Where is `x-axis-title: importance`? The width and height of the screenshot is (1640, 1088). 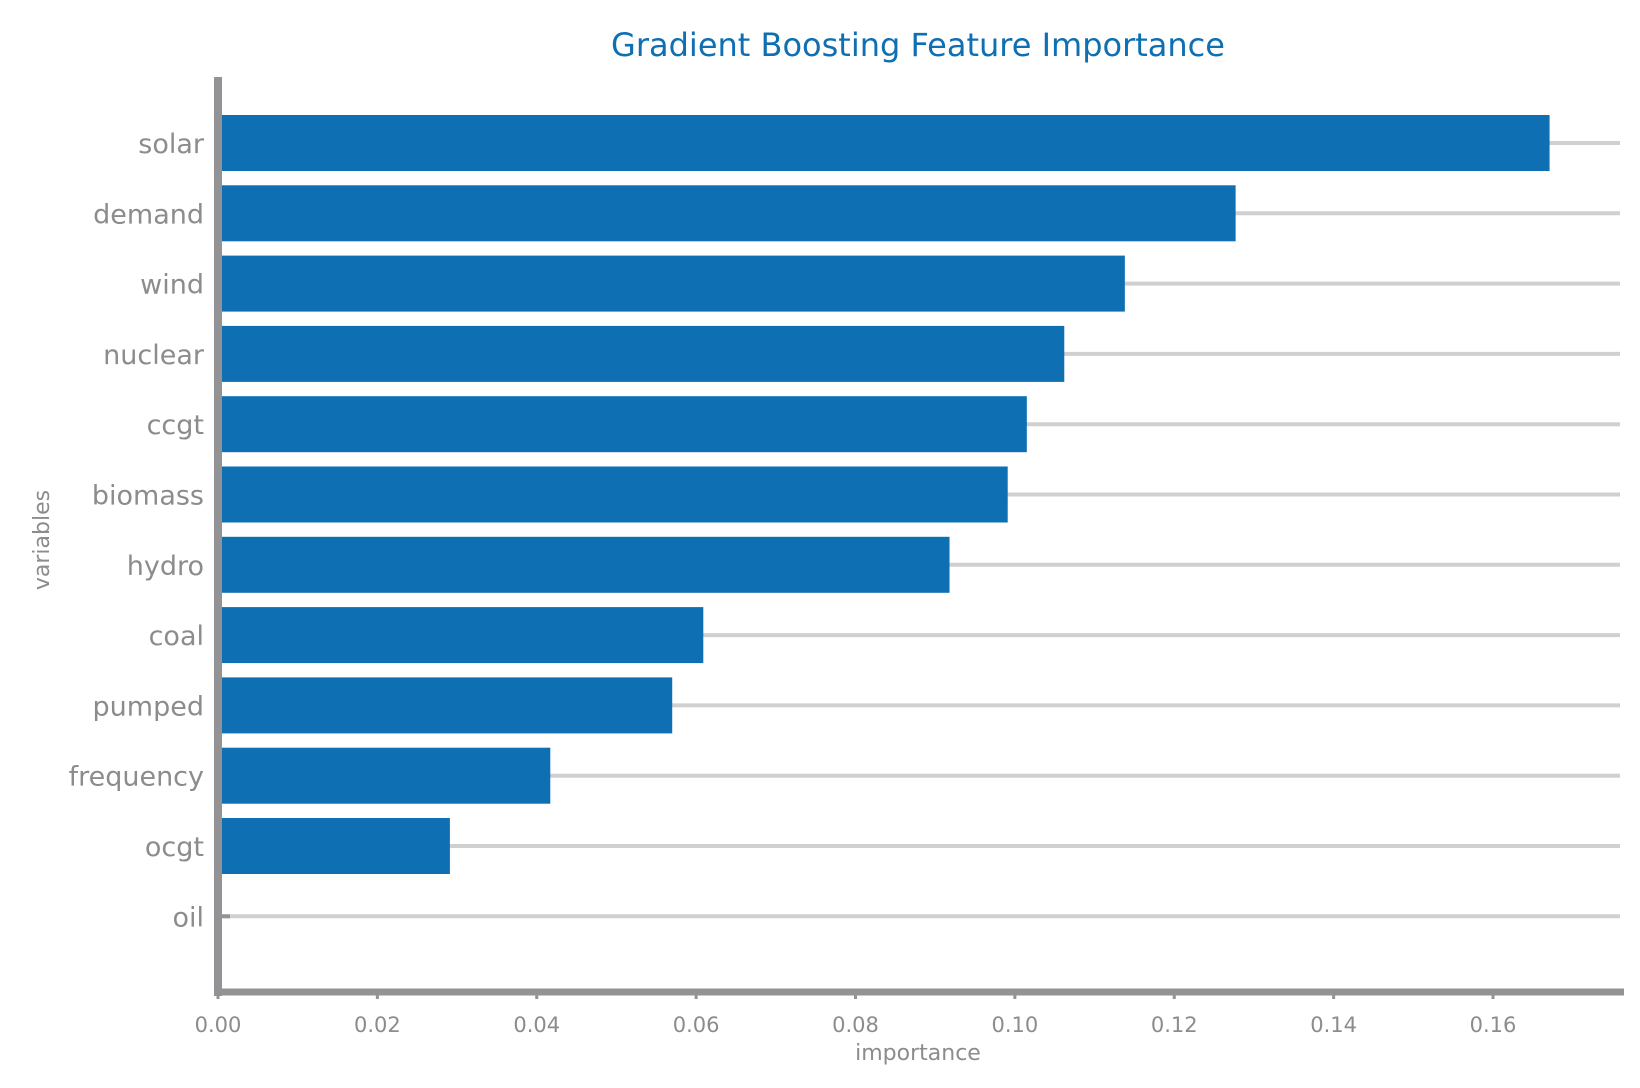 x-axis-title: importance is located at coordinates (918, 1053).